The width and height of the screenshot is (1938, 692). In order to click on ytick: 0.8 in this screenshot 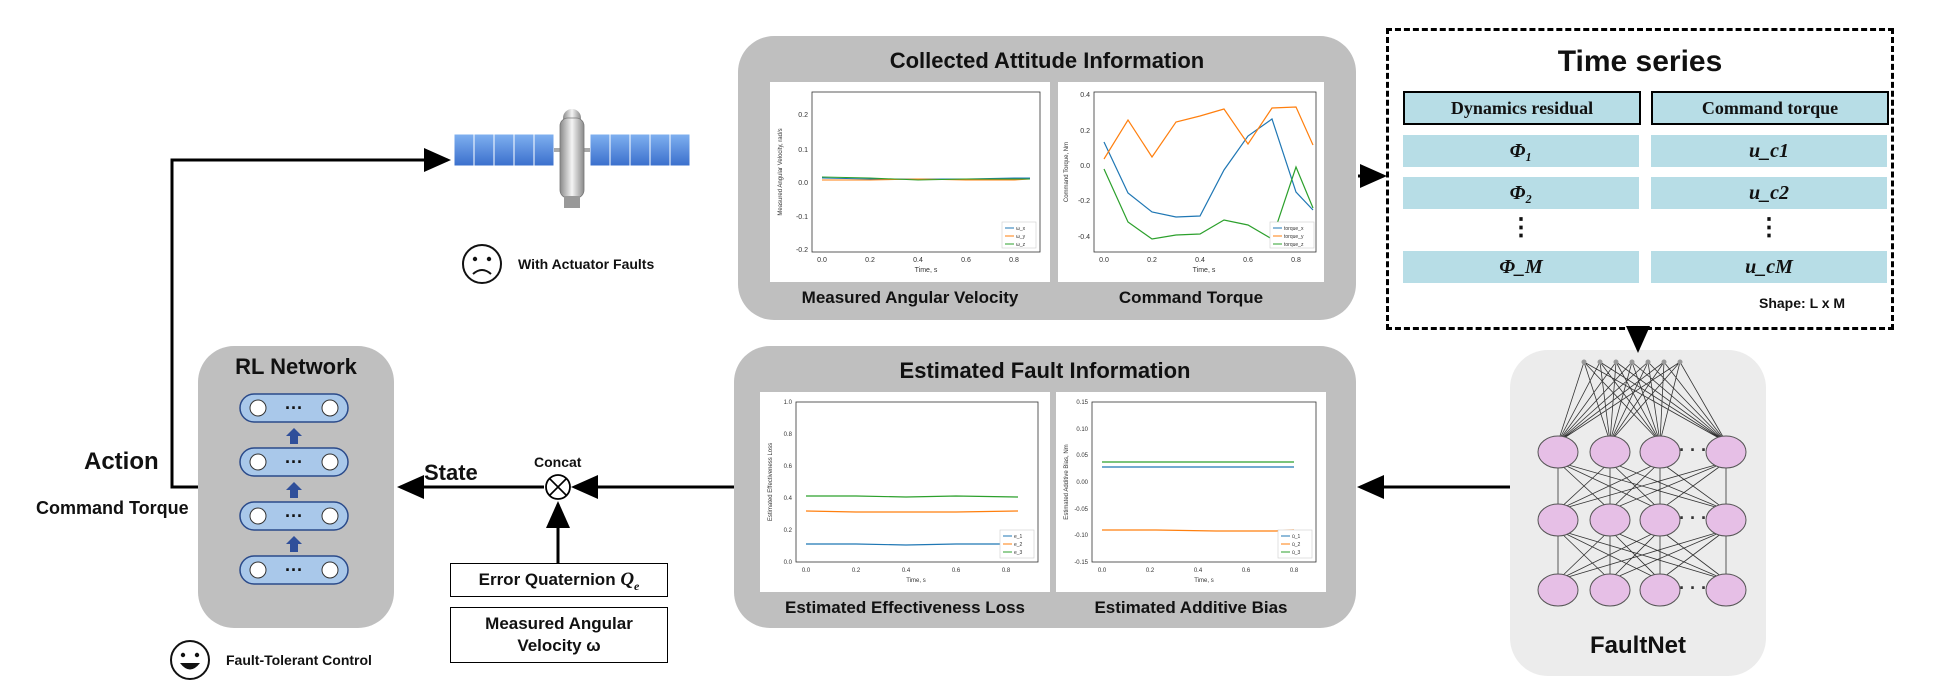, I will do `click(788, 435)`.